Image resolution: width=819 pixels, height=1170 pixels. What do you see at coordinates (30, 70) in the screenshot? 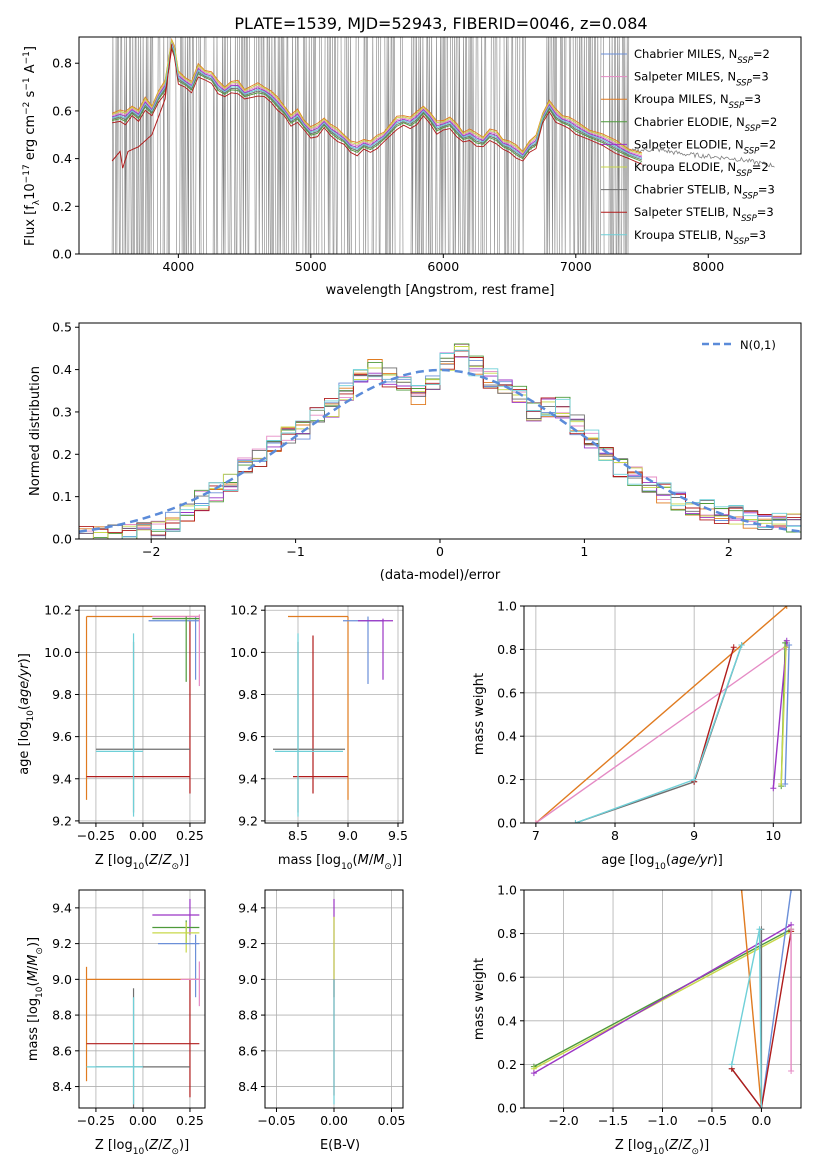
I see `label-part: A` at bounding box center [30, 70].